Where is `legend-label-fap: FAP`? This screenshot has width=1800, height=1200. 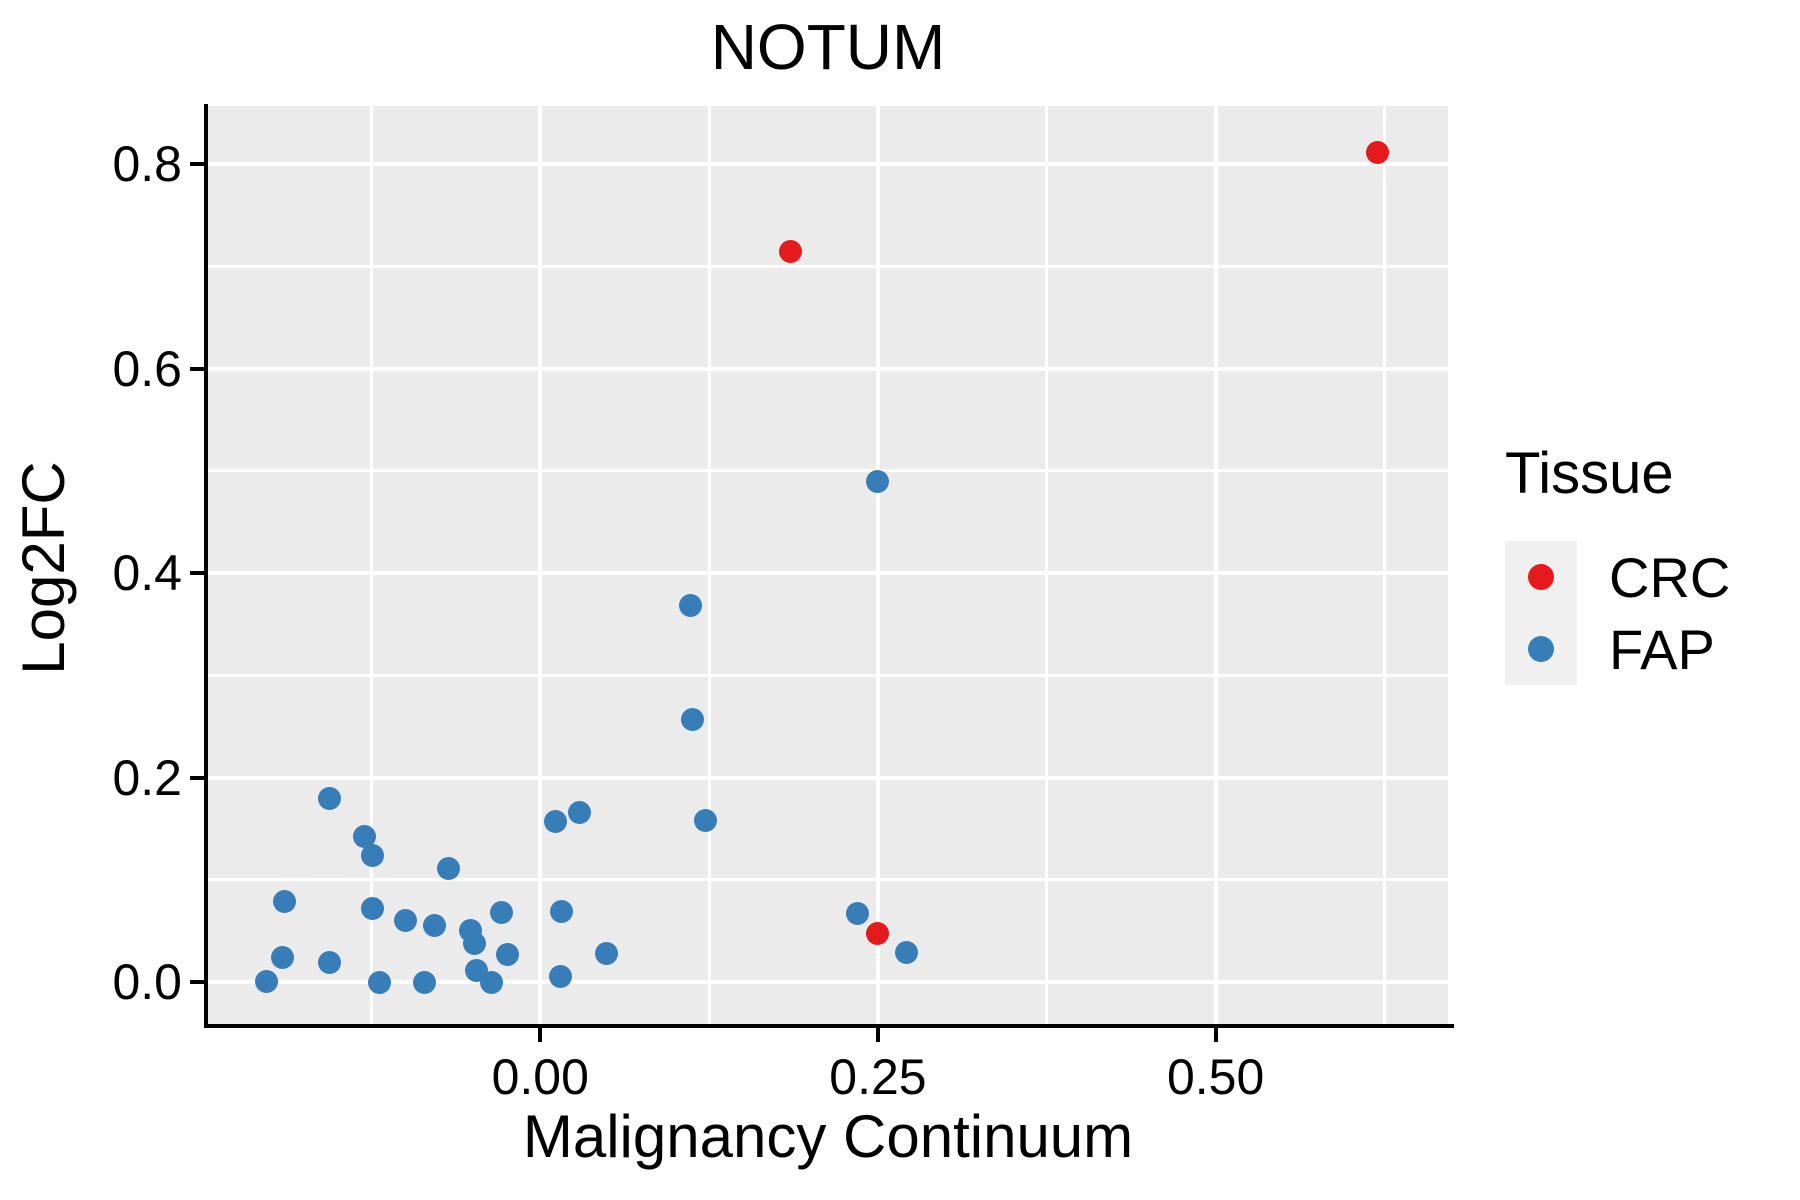 legend-label-fap: FAP is located at coordinates (1662, 649).